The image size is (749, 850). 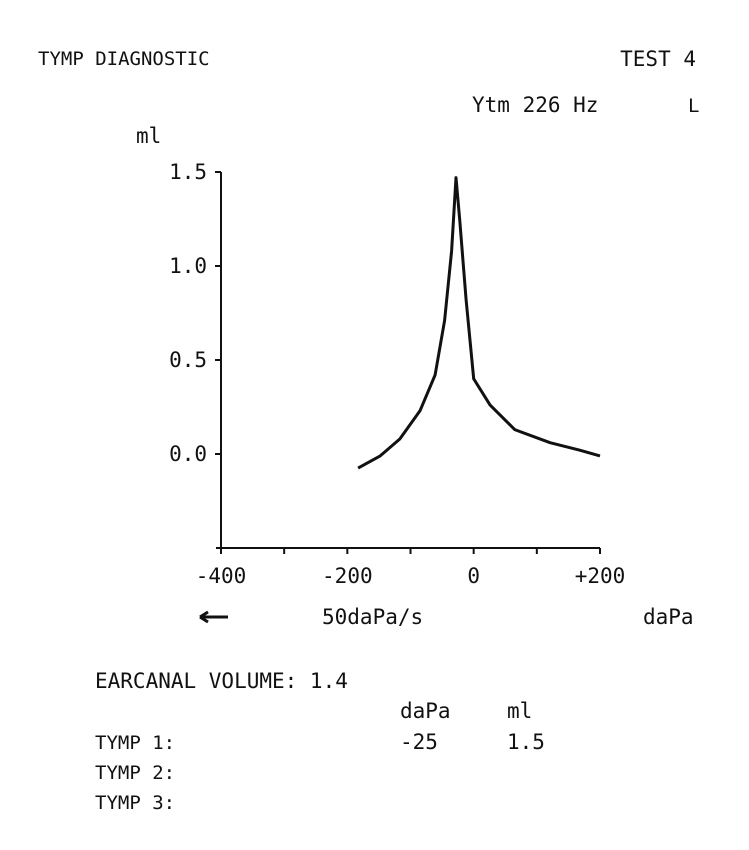 What do you see at coordinates (600, 576) in the screenshot?
I see `x-tick-label: +200` at bounding box center [600, 576].